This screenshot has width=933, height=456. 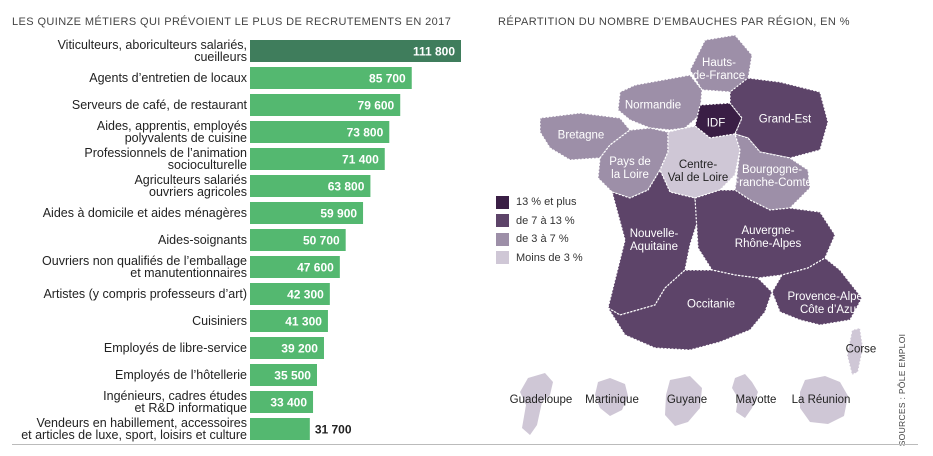 What do you see at coordinates (202, 239) in the screenshot?
I see `bar-category-label: Aides-soignants` at bounding box center [202, 239].